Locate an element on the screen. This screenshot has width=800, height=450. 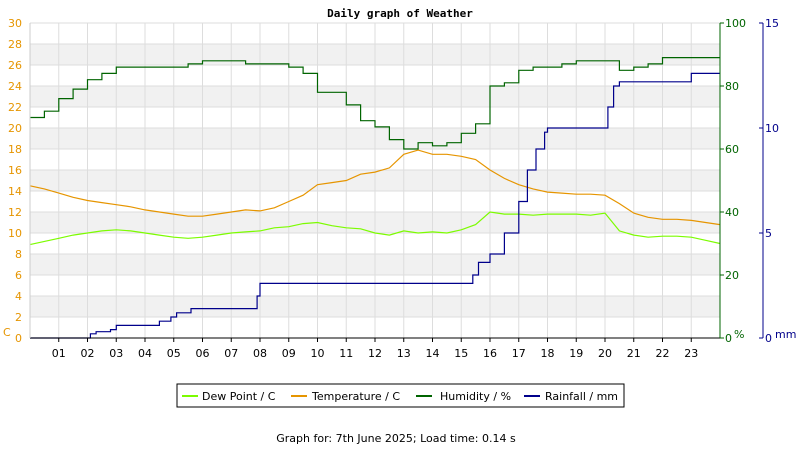
x-tick-label: 07 is located at coordinates (231, 353).